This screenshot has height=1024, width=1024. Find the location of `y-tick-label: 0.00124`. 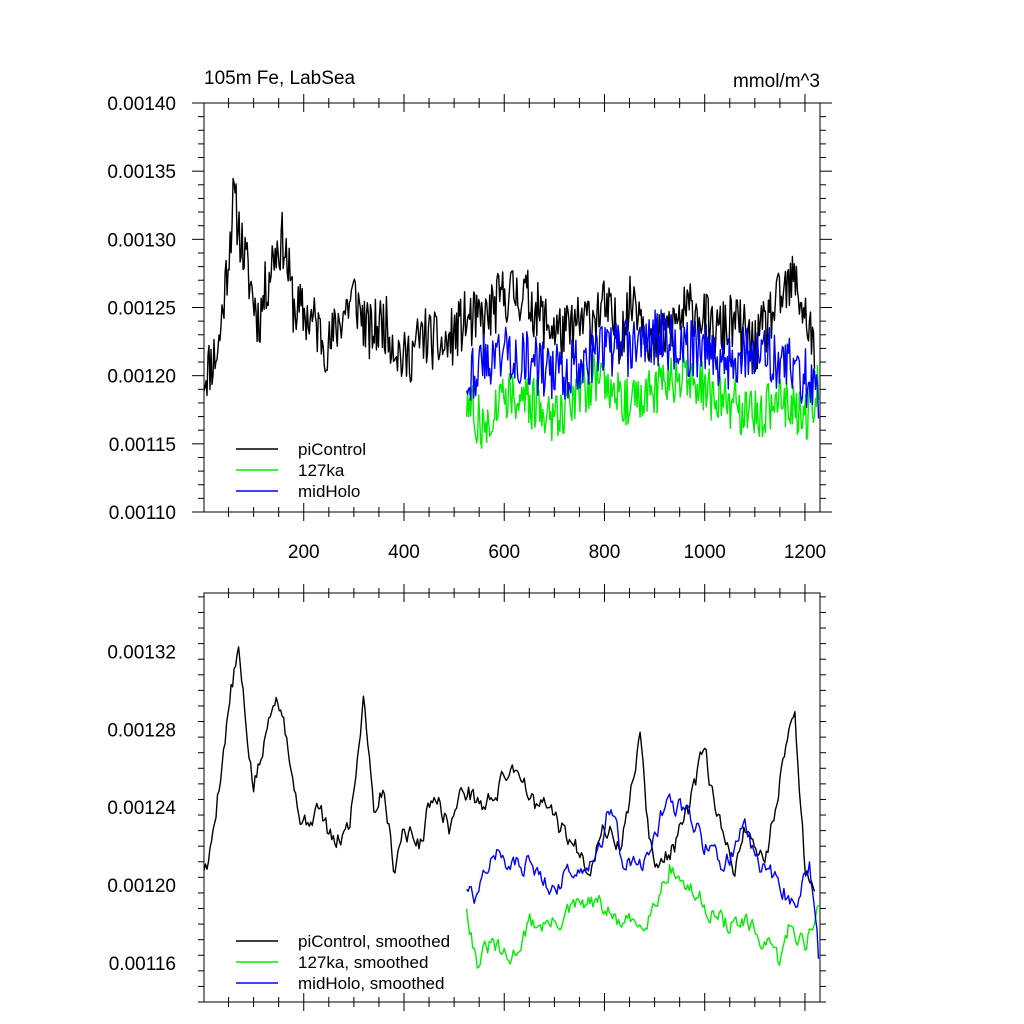

y-tick-label: 0.00124 is located at coordinates (141, 808).